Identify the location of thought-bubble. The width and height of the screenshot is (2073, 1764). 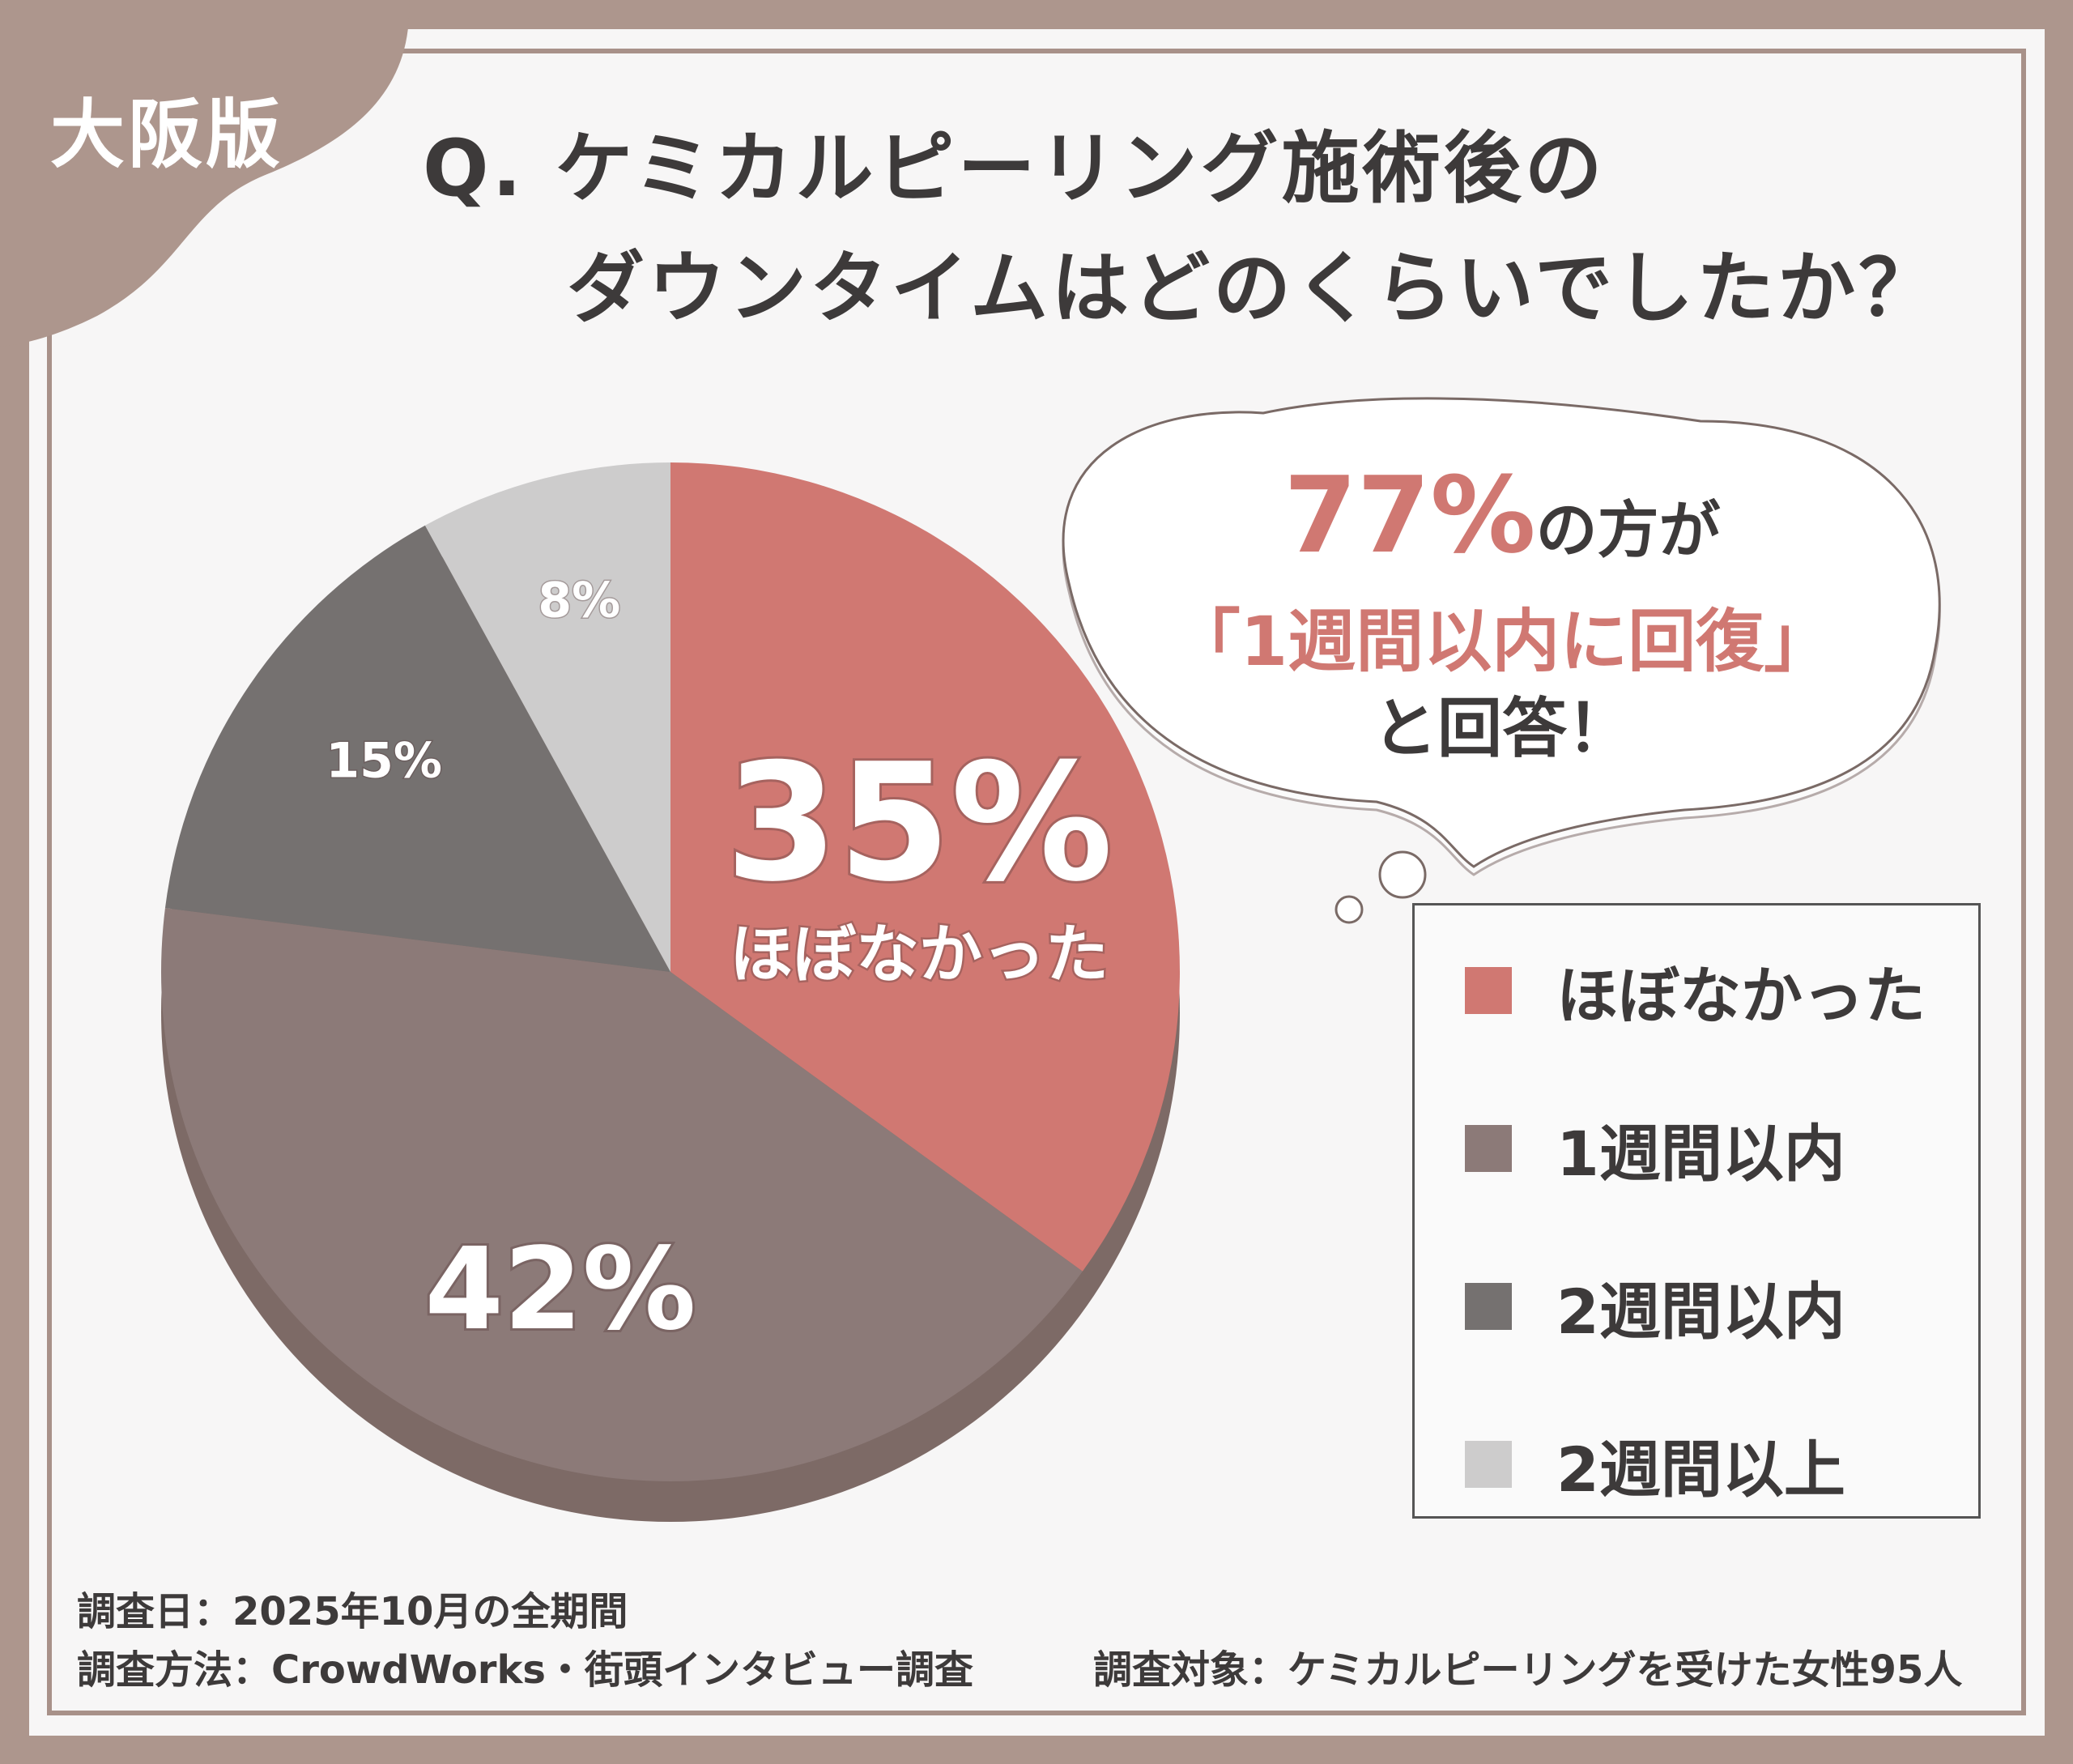
(1502, 660).